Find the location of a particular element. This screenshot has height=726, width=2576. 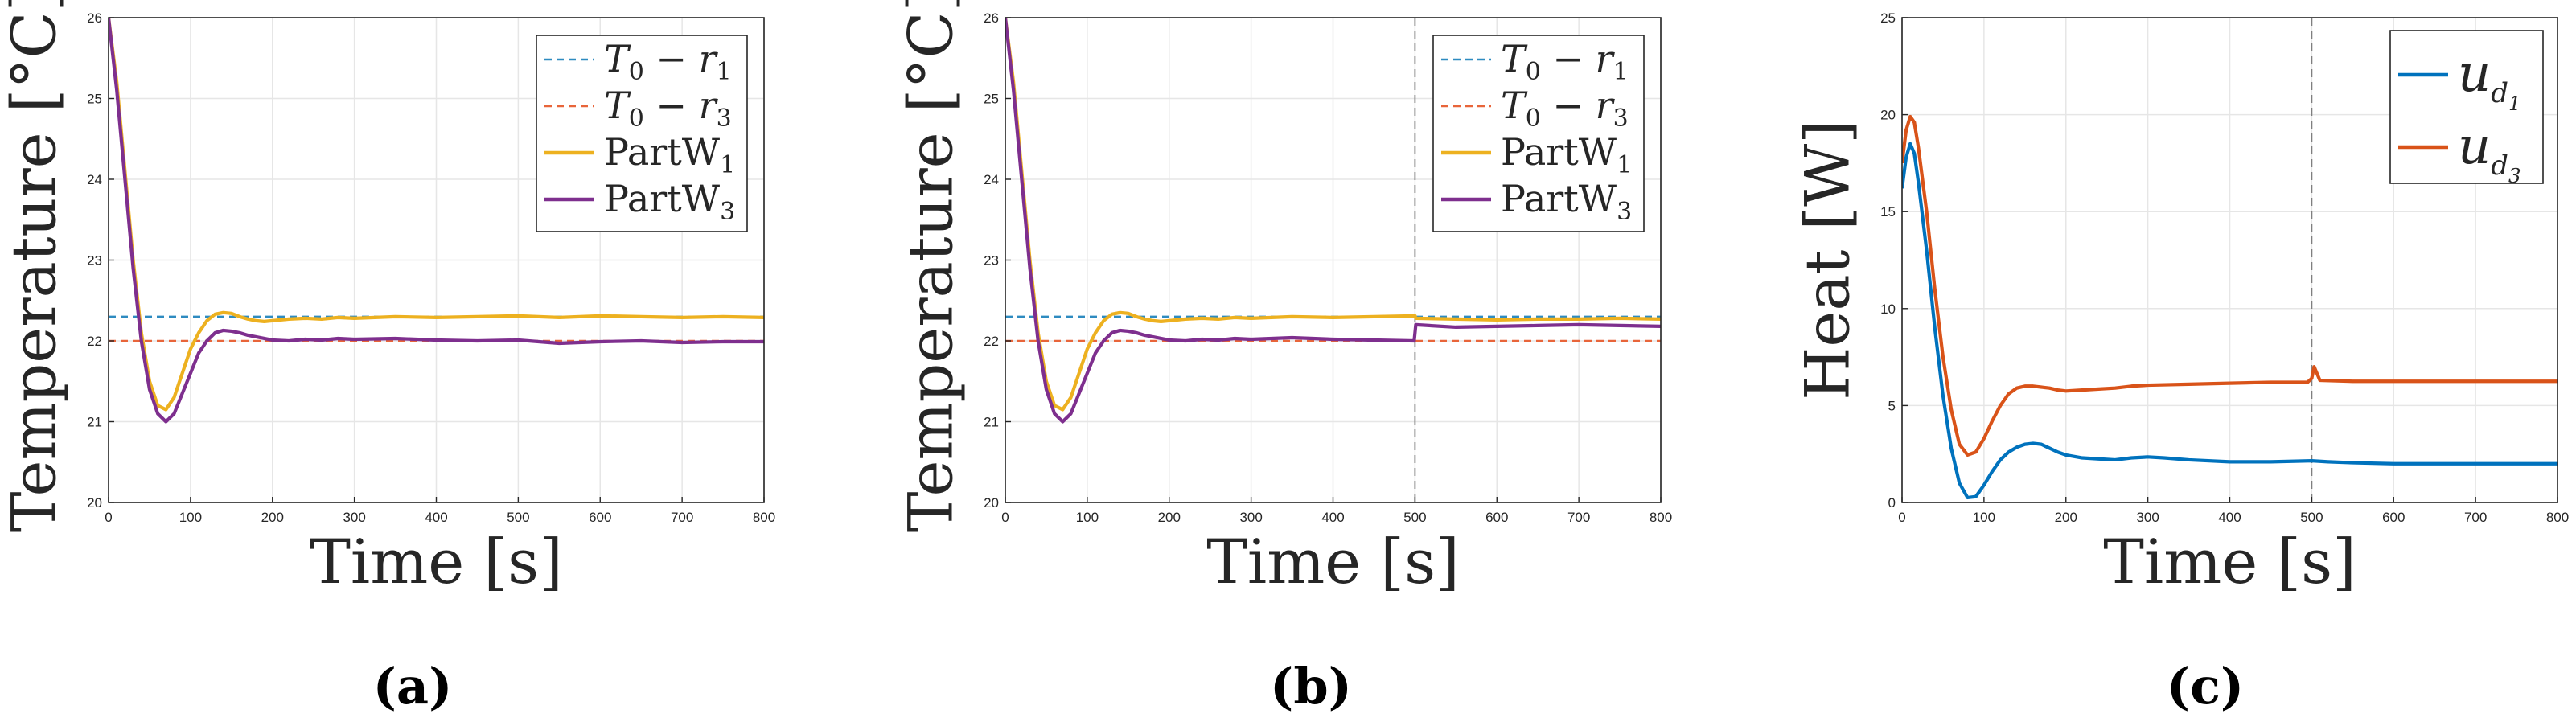

panel-label: (b) is located at coordinates (1311, 686).